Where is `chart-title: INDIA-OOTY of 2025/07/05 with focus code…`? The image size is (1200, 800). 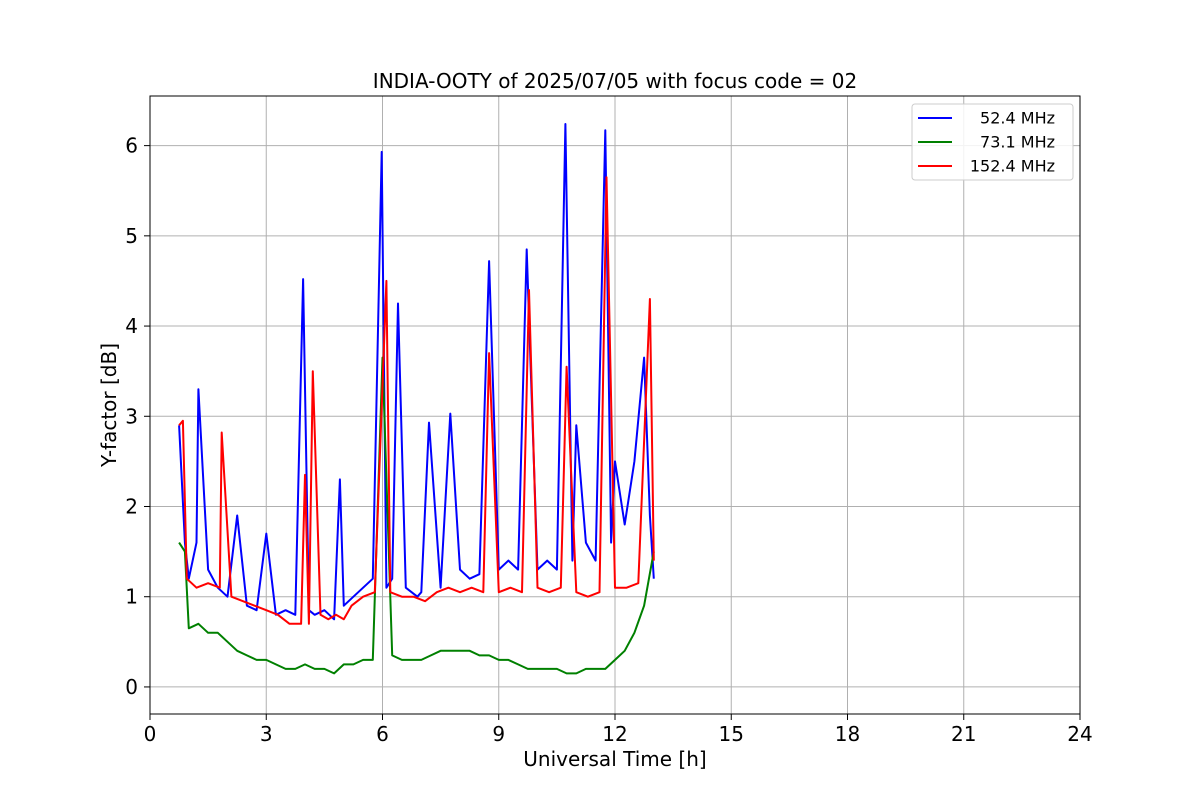
chart-title: INDIA-OOTY of 2025/07/05 with focus code… is located at coordinates (615, 81).